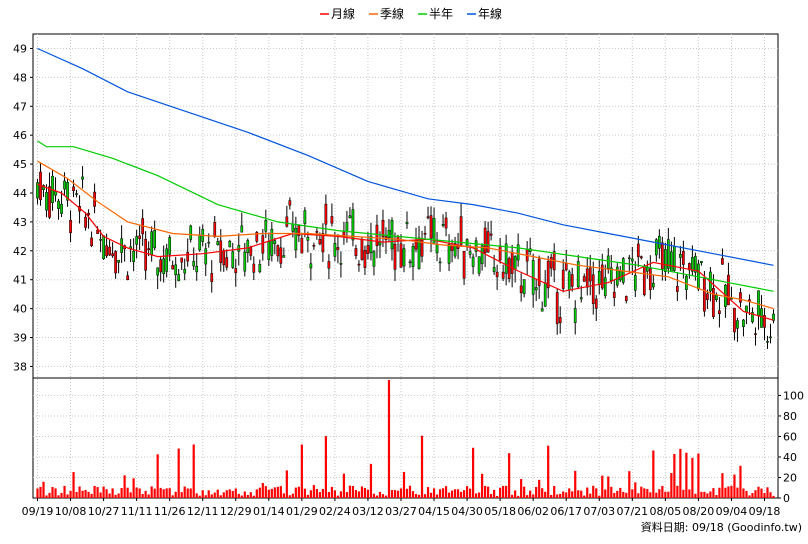  I want to click on x-tick-label: 11/26, so click(170, 511).